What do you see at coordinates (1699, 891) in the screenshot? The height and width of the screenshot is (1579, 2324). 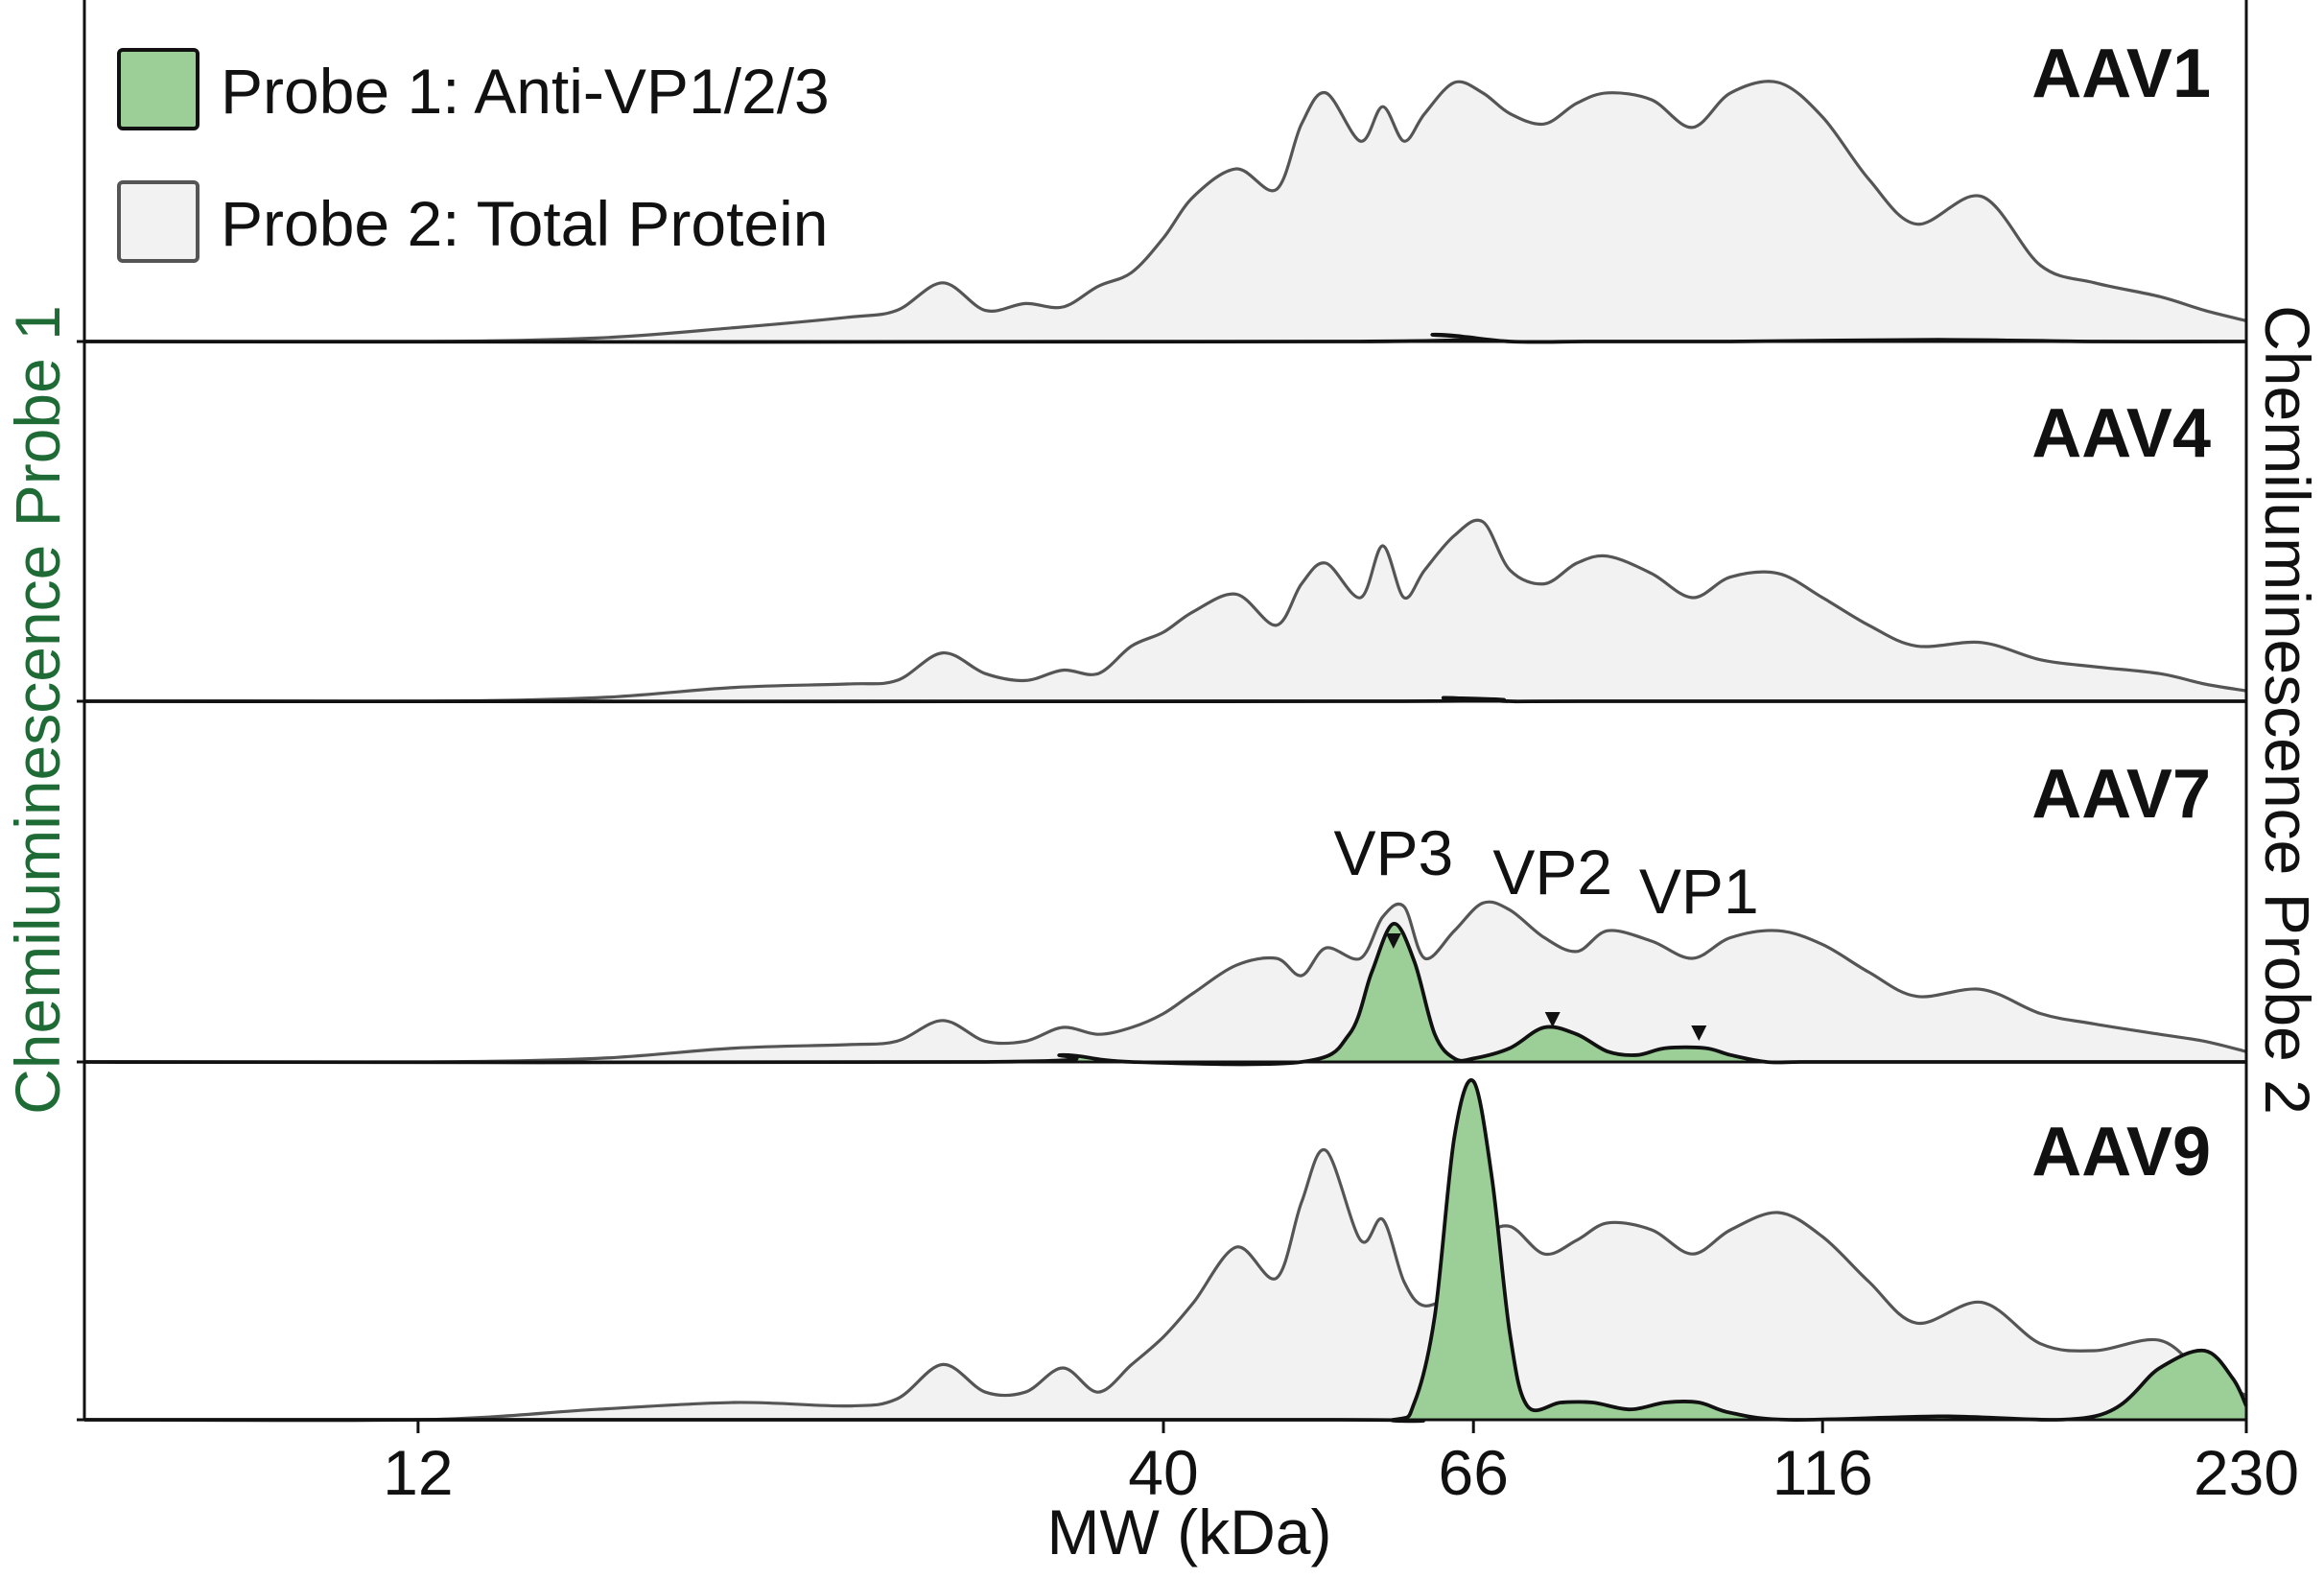 I see `annotation-vp1: VP1` at bounding box center [1699, 891].